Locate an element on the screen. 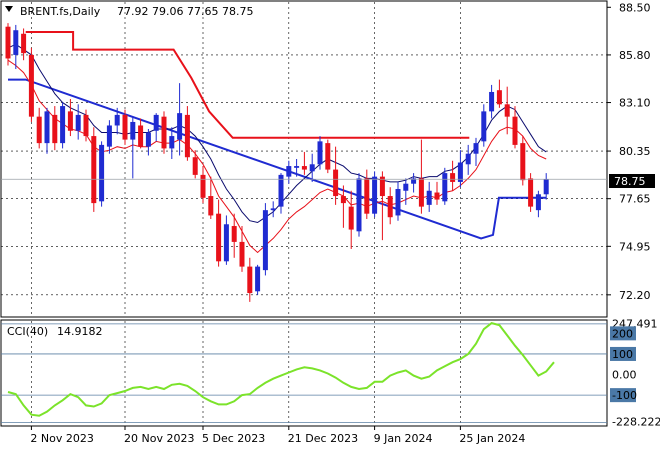 This screenshot has height=450, width=660. x-tick-label: 9 Jan 2024 is located at coordinates (403, 438).